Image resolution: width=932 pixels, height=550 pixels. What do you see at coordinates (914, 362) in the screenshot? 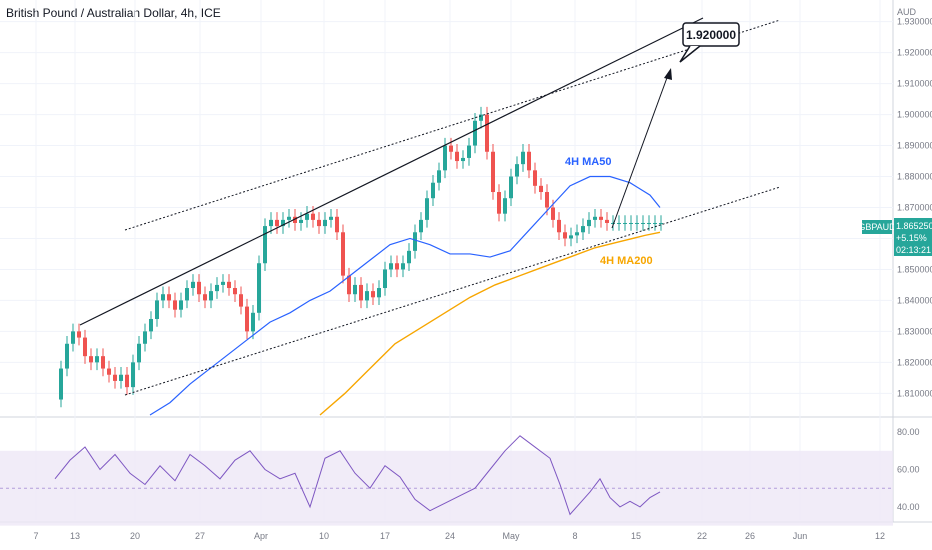
I see `price-tick-label: 1.820000` at bounding box center [914, 362].